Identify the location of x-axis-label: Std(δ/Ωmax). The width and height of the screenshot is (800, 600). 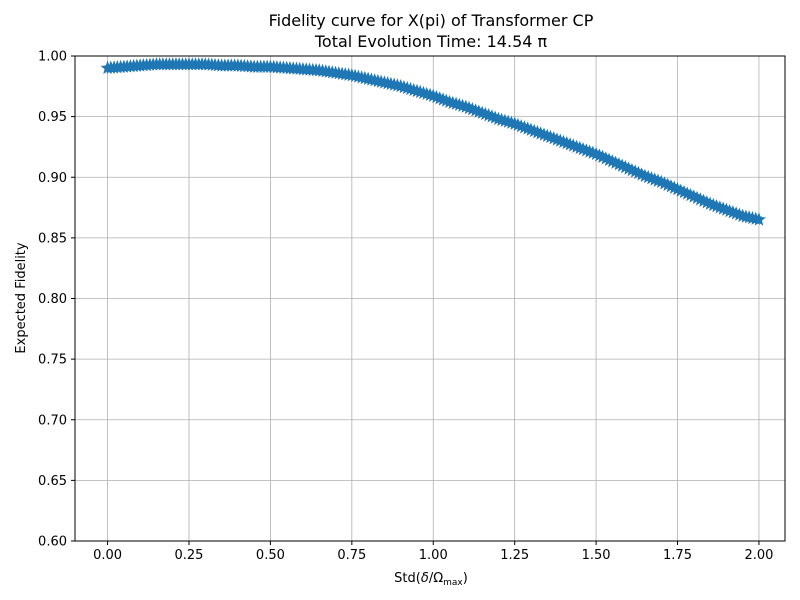
(431, 579).